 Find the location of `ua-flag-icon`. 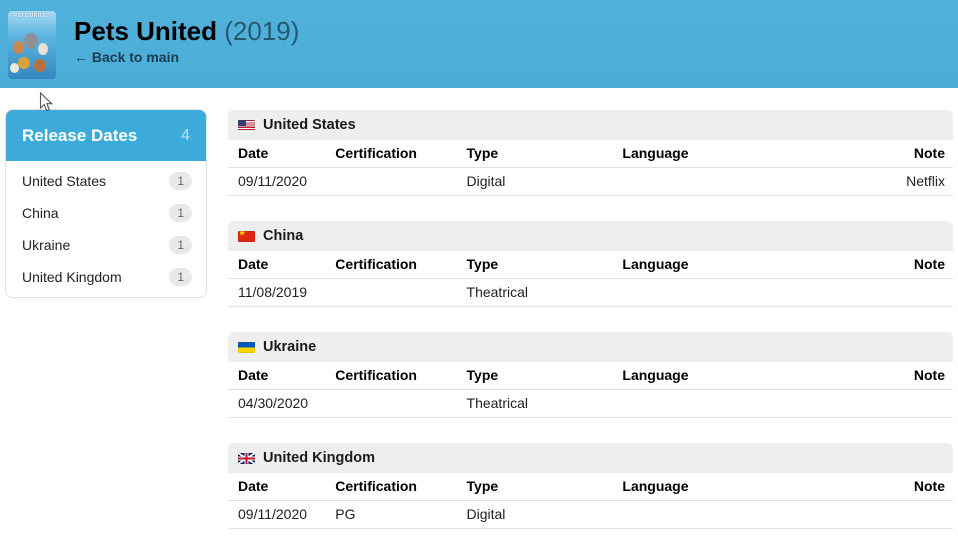

ua-flag-icon is located at coordinates (246, 347).